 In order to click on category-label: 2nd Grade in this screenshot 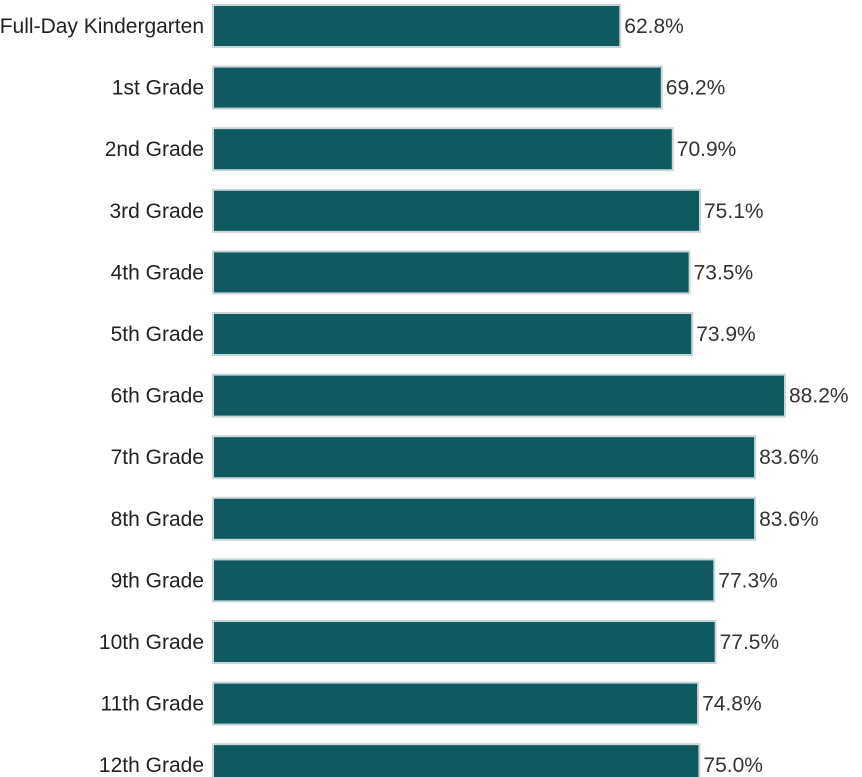, I will do `click(154, 149)`.